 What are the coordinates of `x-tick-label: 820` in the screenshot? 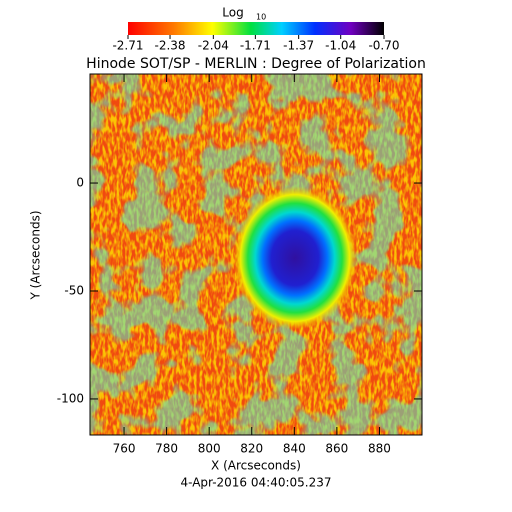 It's located at (251, 449).